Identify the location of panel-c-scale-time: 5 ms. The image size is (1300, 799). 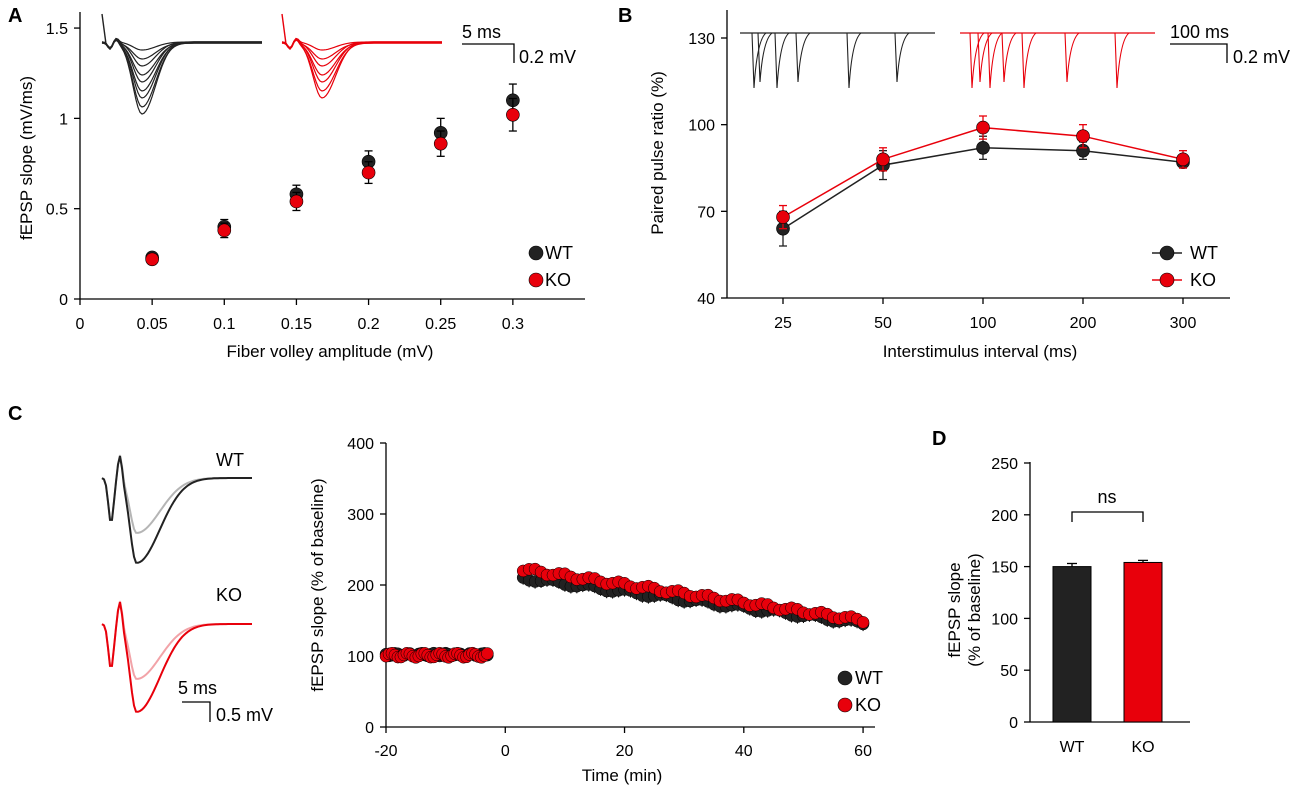
(197, 688).